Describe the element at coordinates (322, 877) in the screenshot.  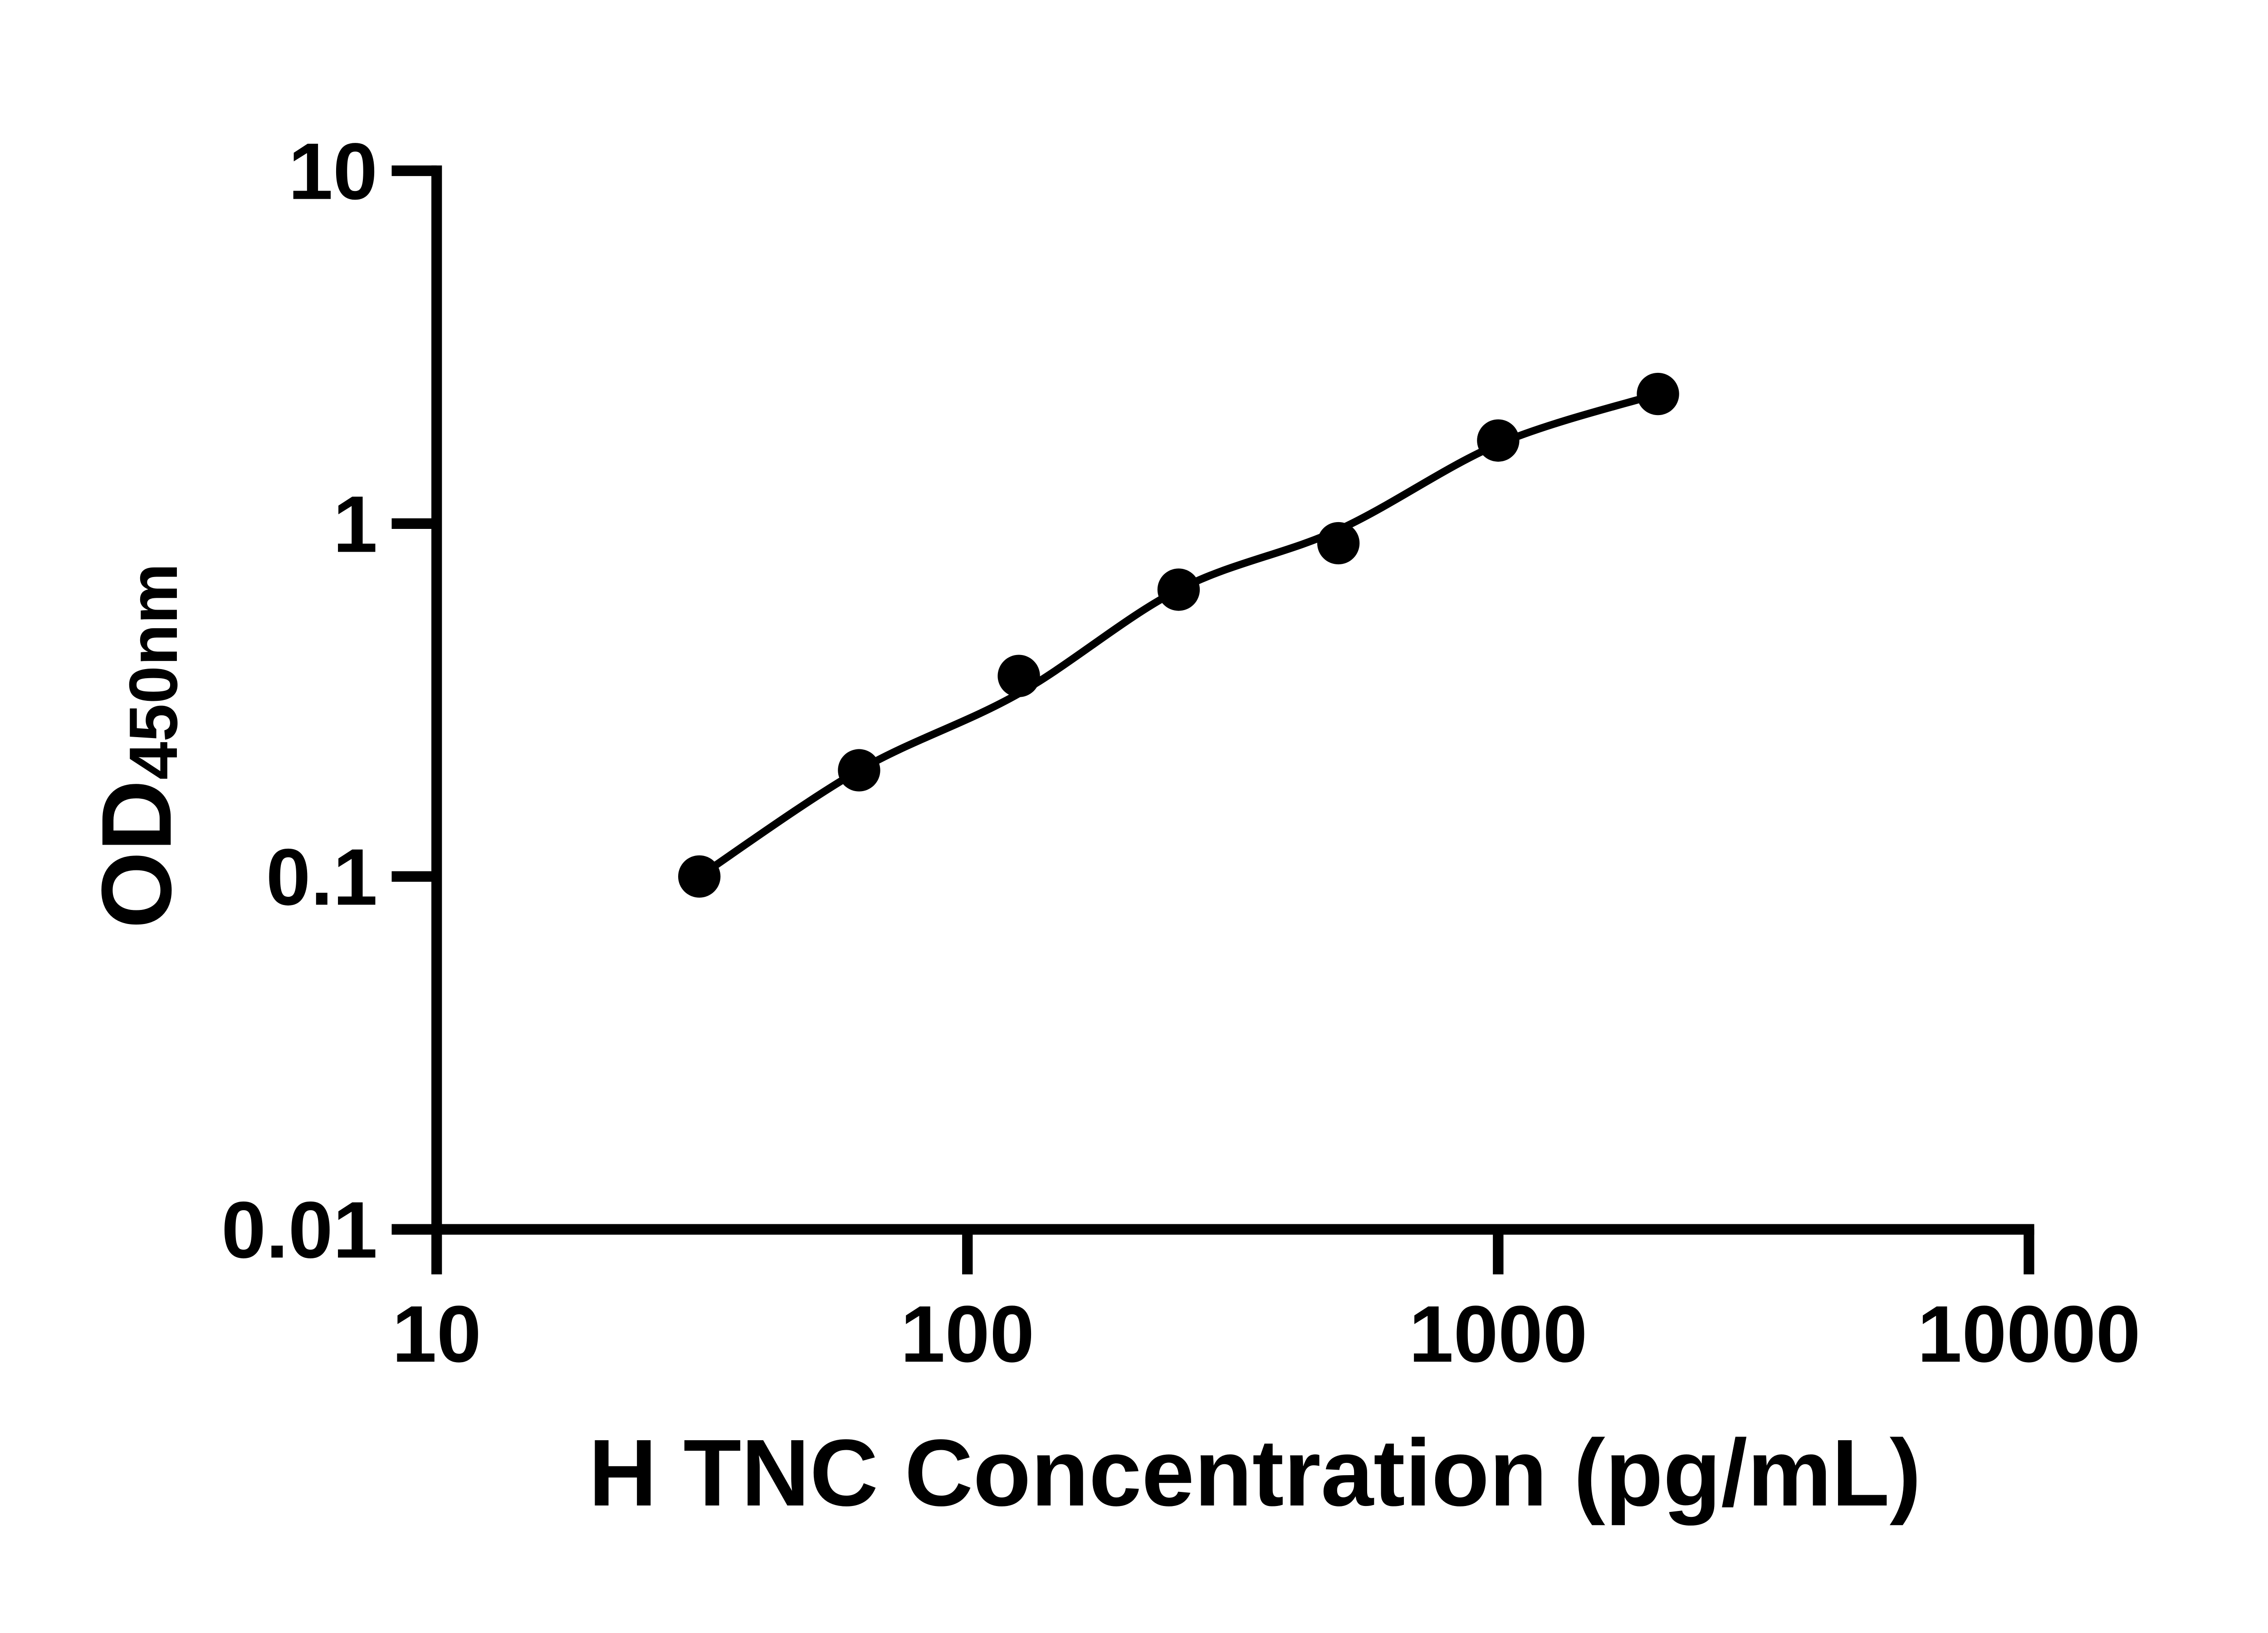
I see `y-tick-label: 0.1` at that location.